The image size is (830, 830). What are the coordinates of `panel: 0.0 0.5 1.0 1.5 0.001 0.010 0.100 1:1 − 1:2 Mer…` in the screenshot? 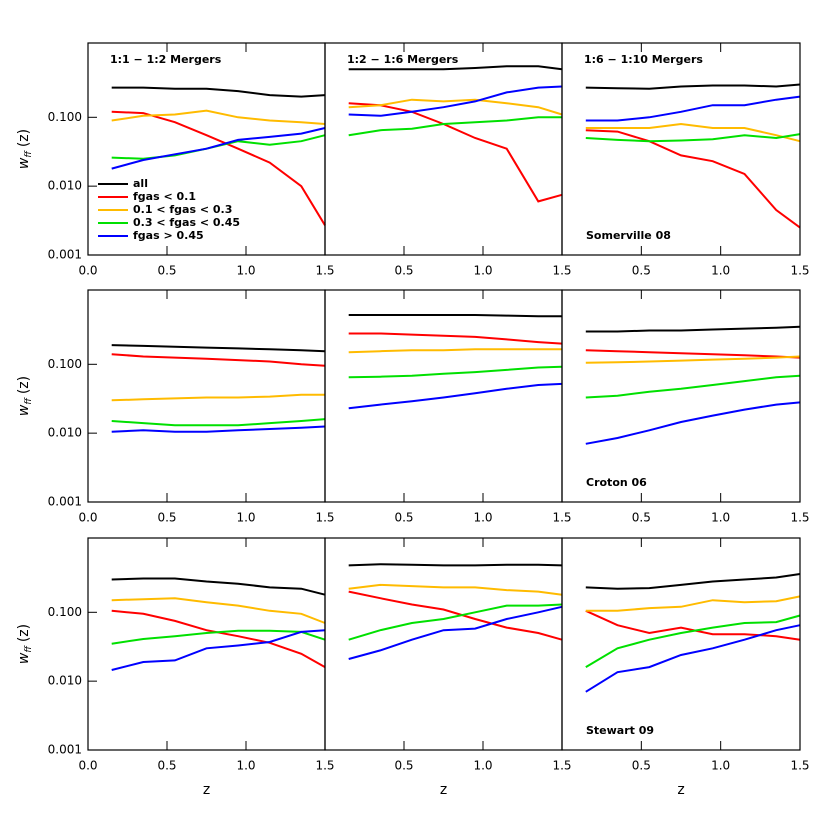 It's located at (175, 160).